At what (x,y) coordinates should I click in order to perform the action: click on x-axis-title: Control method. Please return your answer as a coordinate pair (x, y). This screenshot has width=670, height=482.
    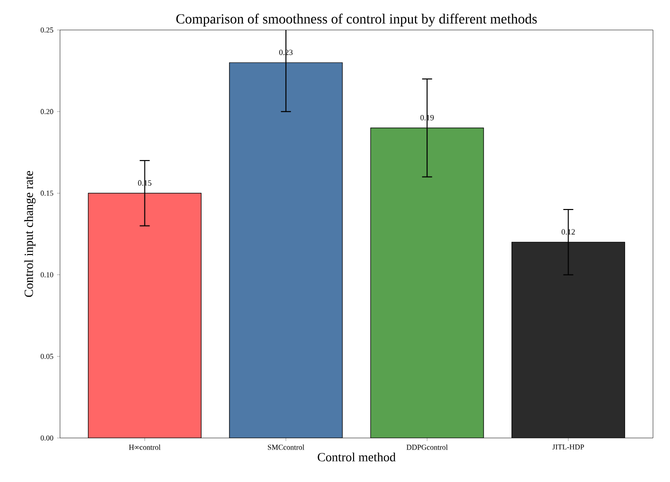
    Looking at the image, I should click on (357, 457).